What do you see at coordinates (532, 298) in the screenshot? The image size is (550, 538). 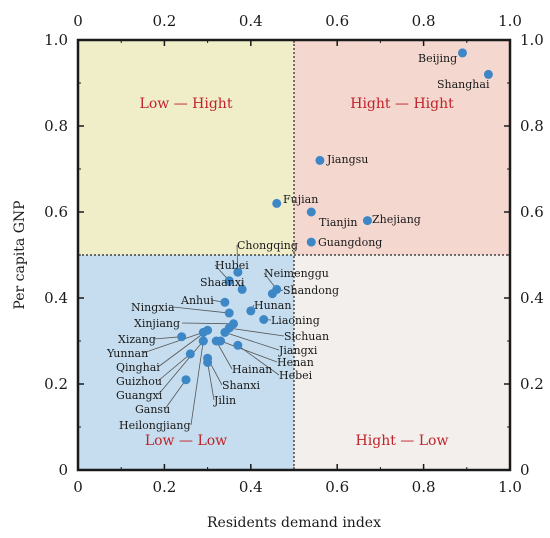 I see `y-right-tick-label: 0.4` at bounding box center [532, 298].